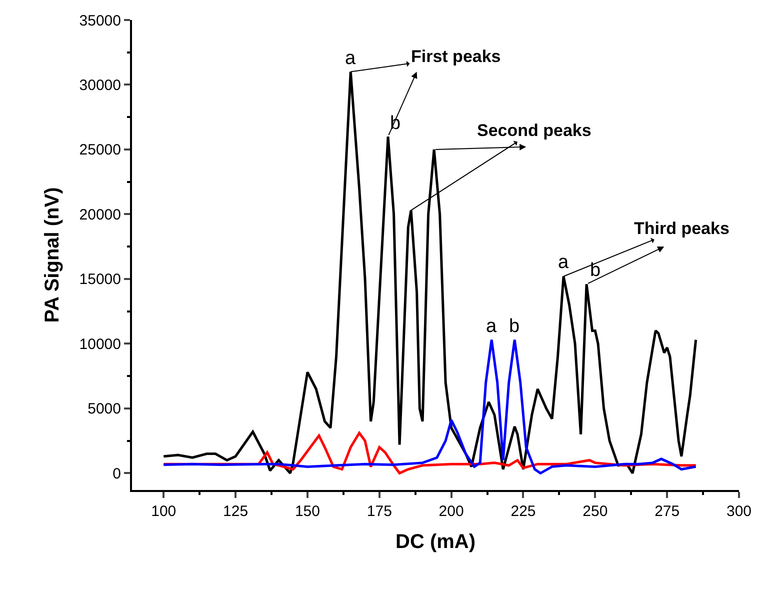  Describe the element at coordinates (451, 511) in the screenshot. I see `x-tick-label: 200` at that location.